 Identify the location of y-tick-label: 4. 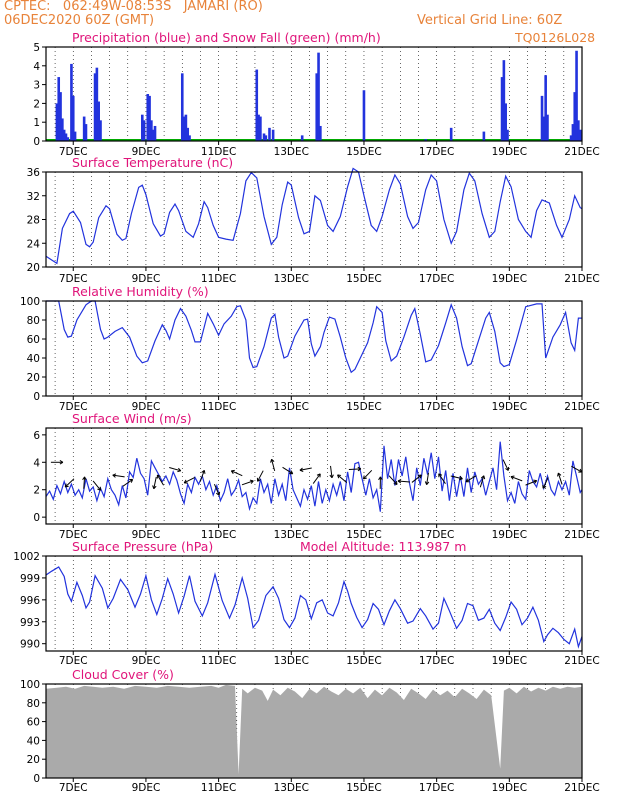
(36, 67).